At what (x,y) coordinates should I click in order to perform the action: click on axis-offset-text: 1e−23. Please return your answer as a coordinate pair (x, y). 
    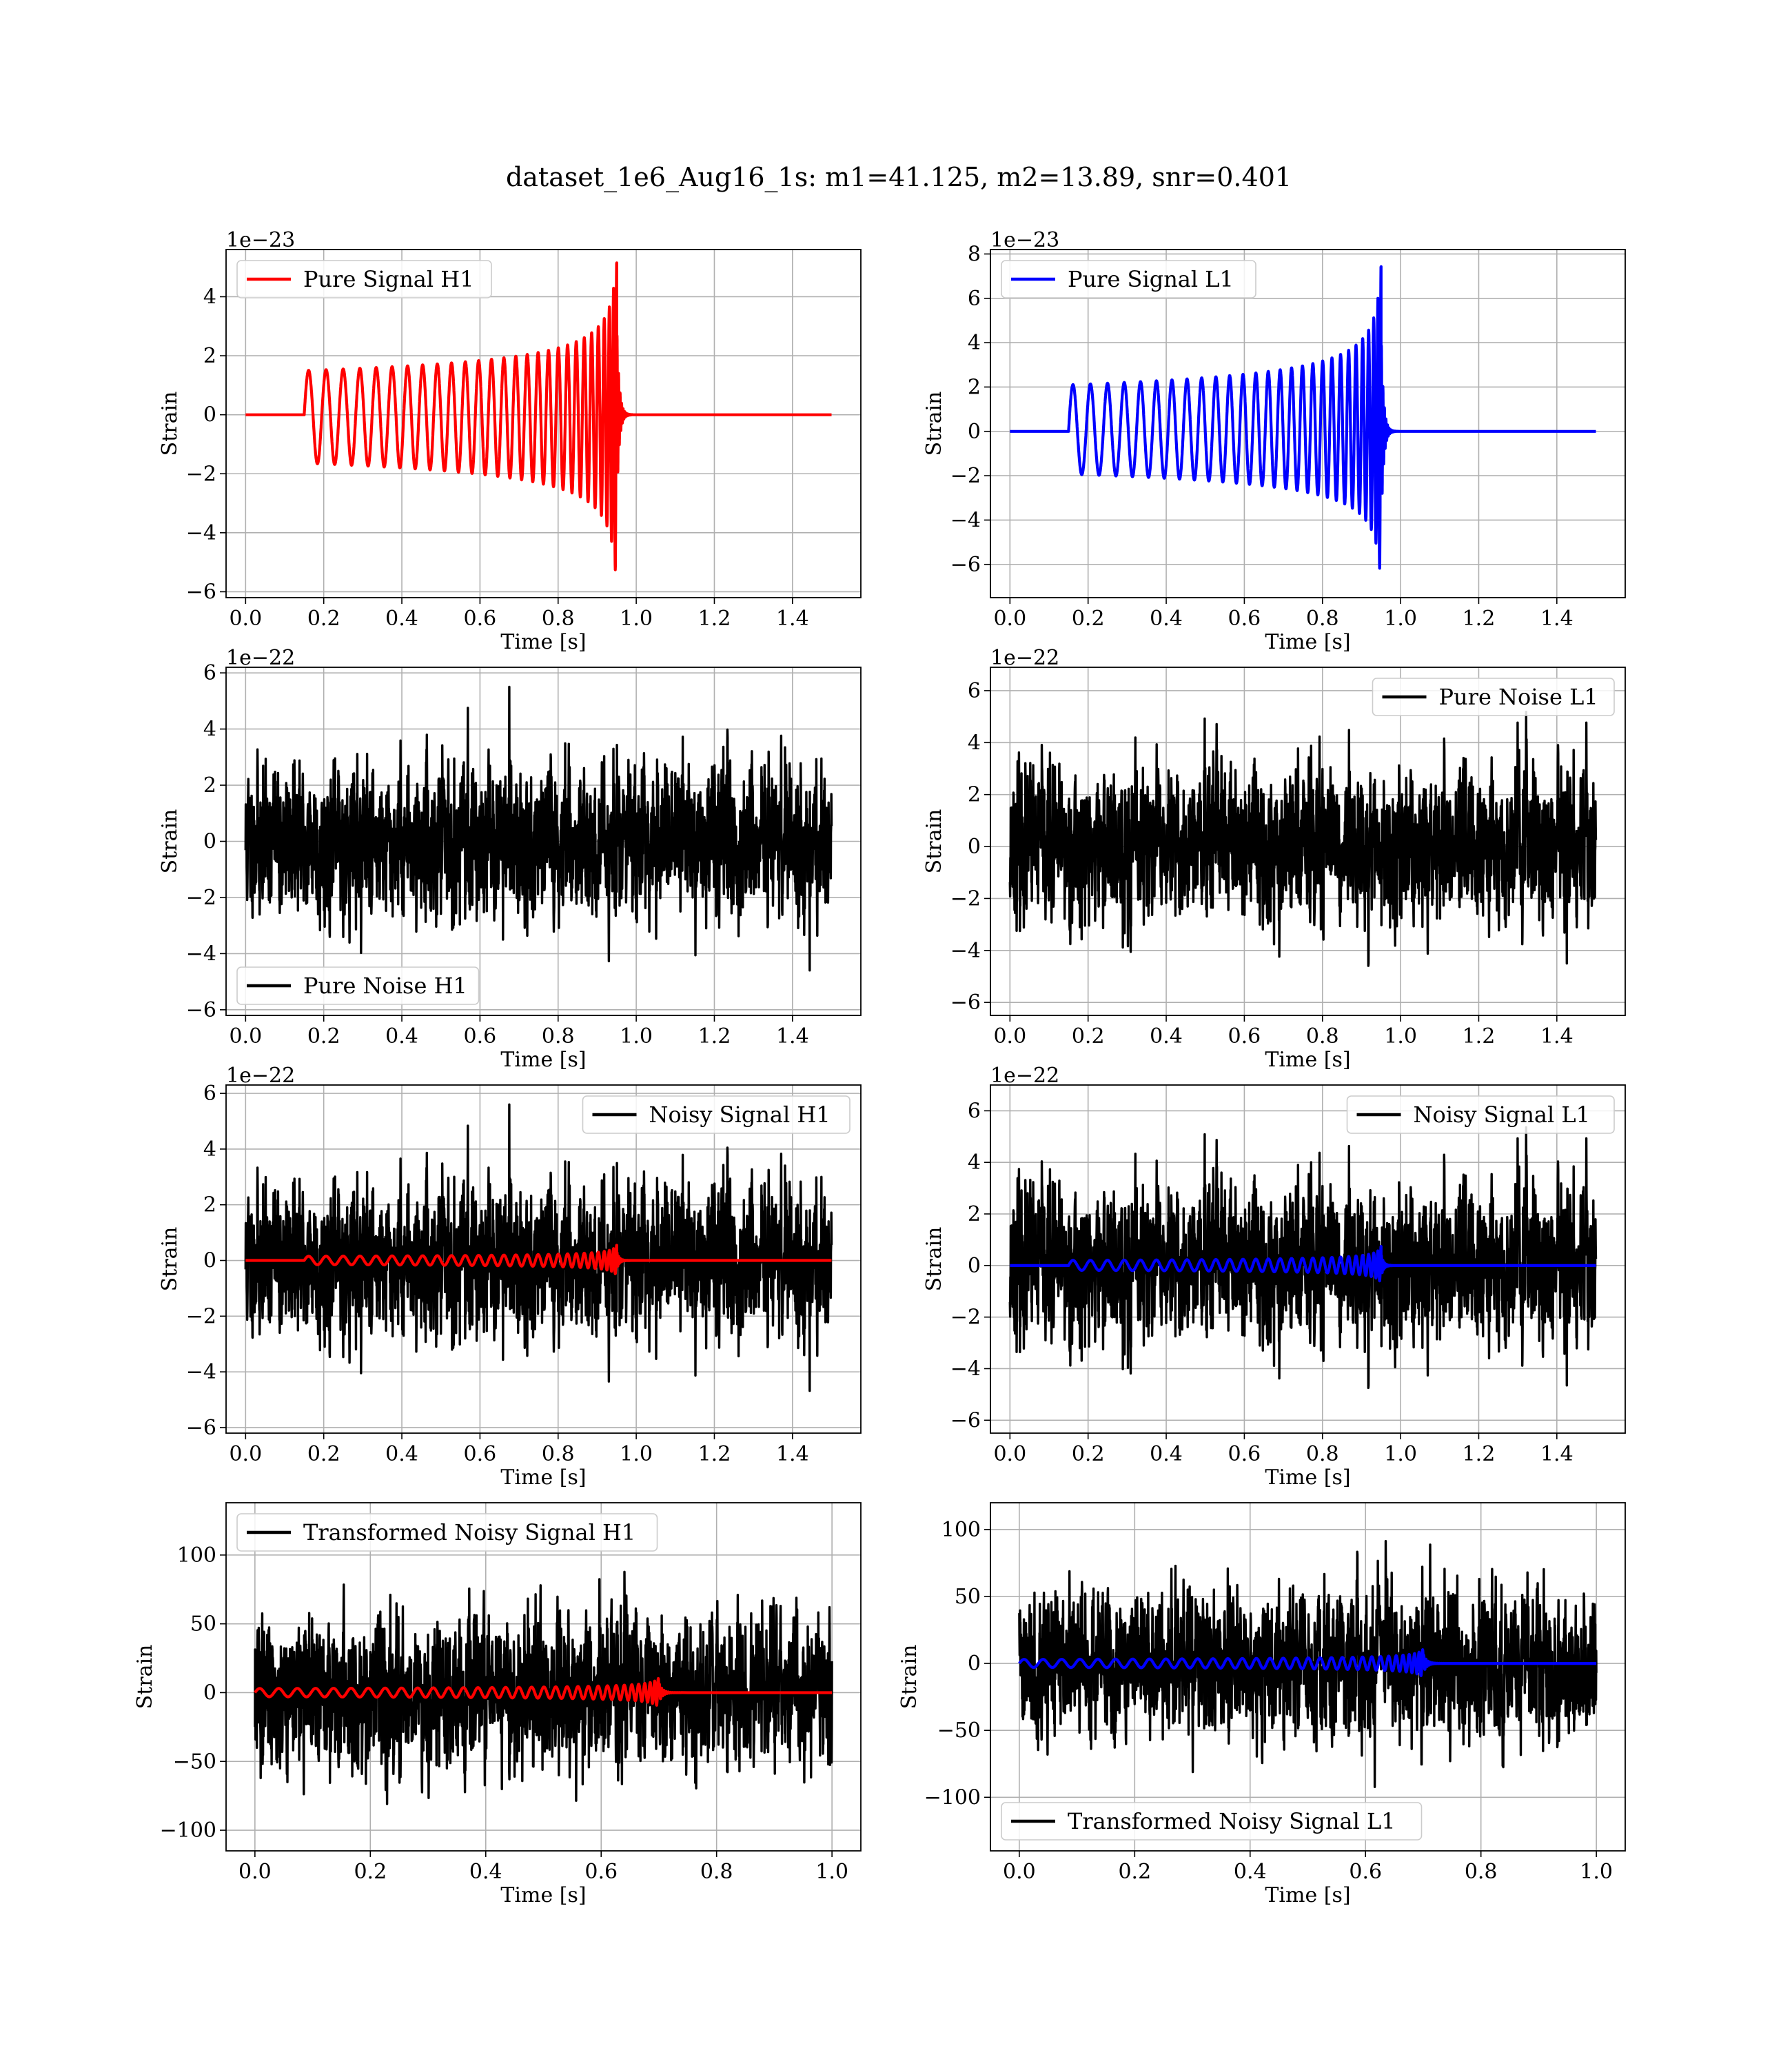
    Looking at the image, I should click on (260, 240).